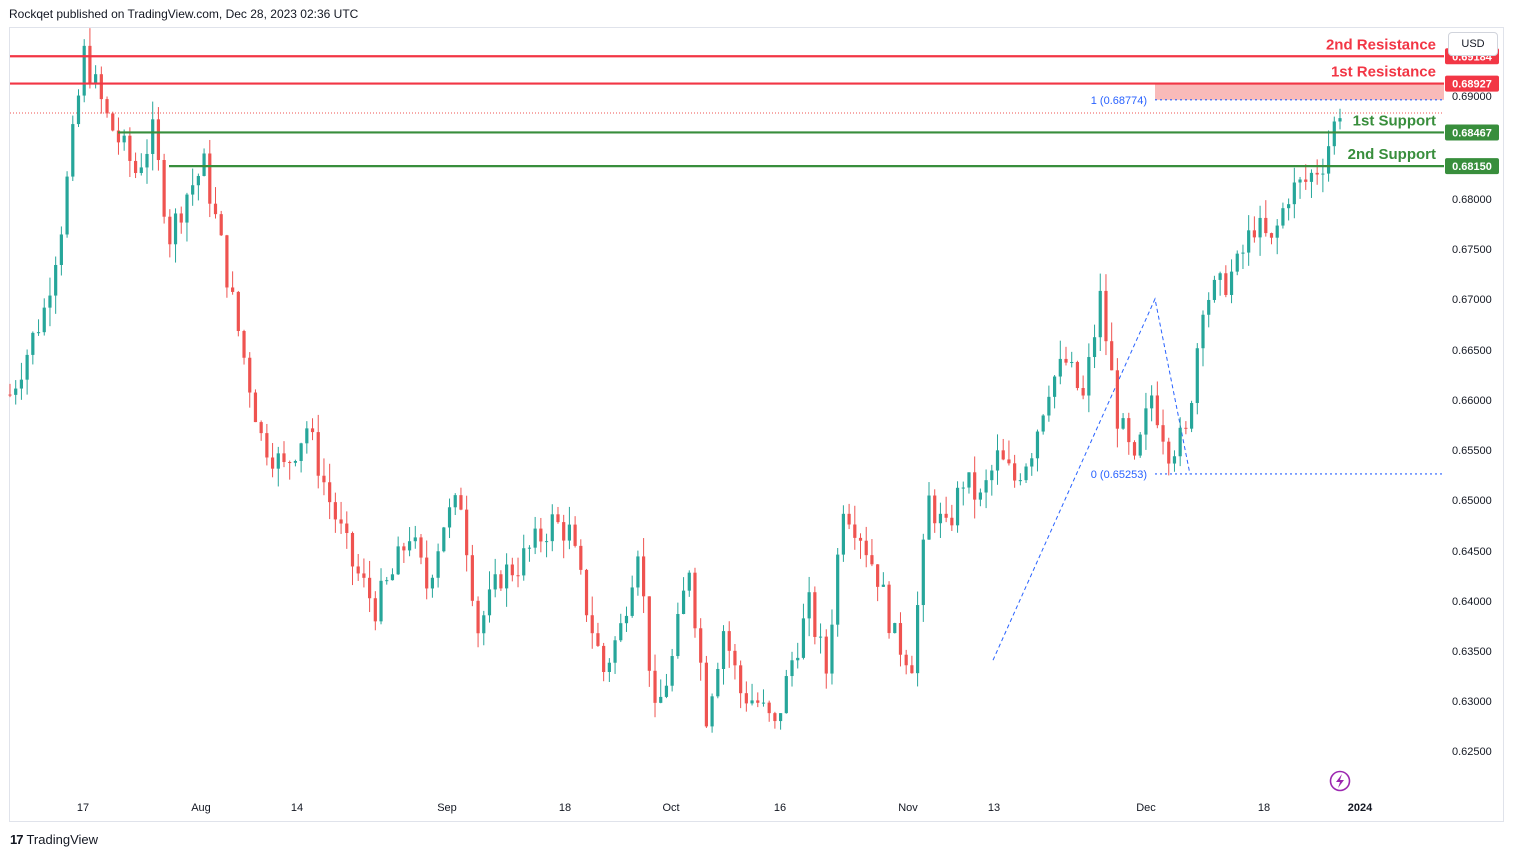  Describe the element at coordinates (1472, 552) in the screenshot. I see `y-tick-label: 0.64500` at that location.